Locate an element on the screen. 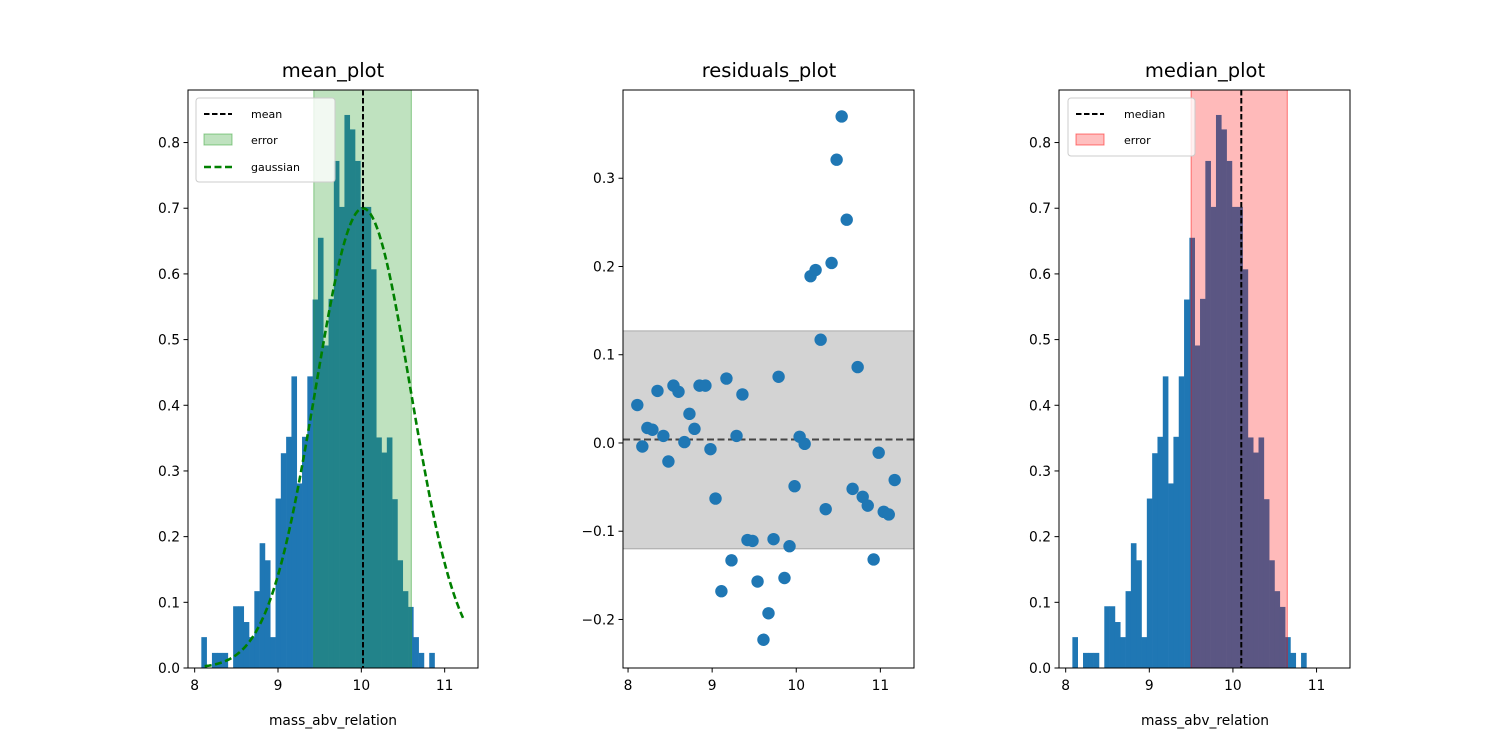 The height and width of the screenshot is (750, 1500). legend-gaussian-label: gaussian is located at coordinates (275, 167).